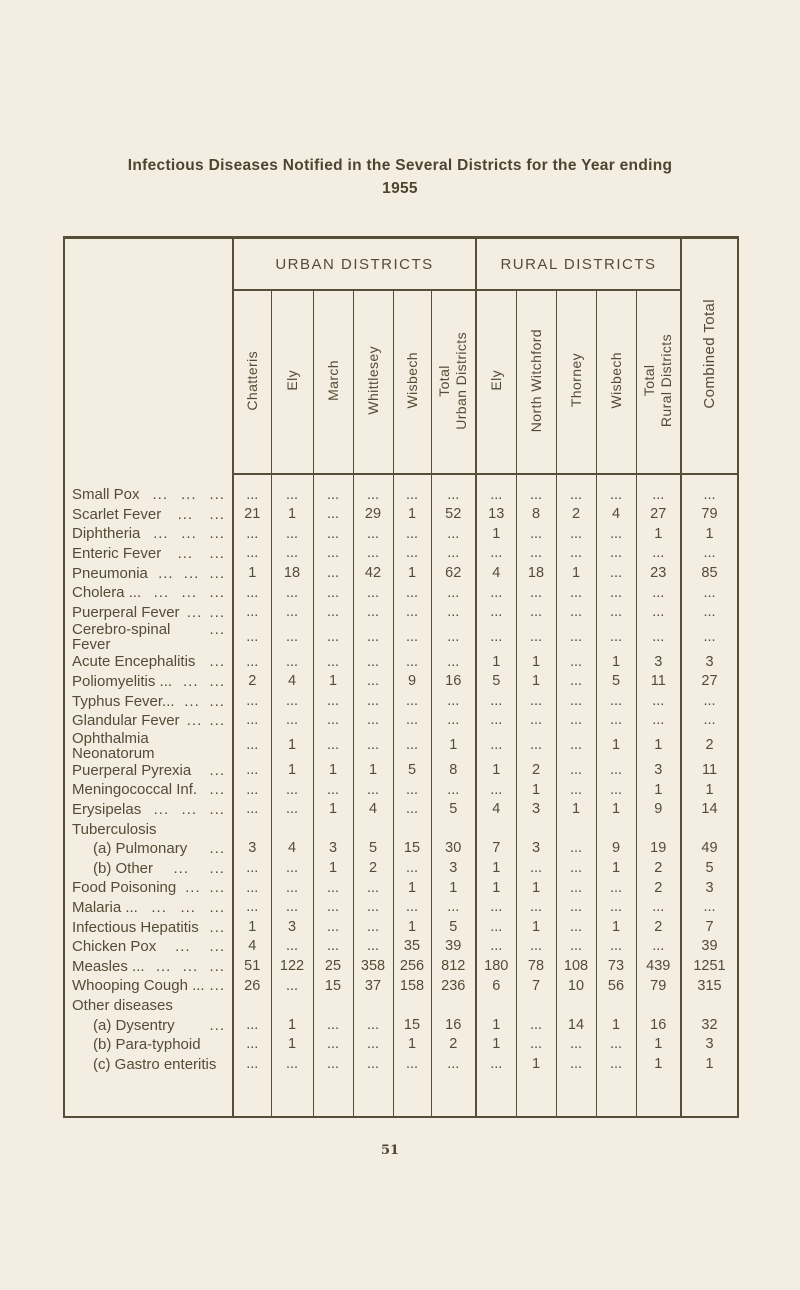 The height and width of the screenshot is (1290, 800). What do you see at coordinates (575, 514) in the screenshot?
I see `data-cell-thorney: 2` at bounding box center [575, 514].